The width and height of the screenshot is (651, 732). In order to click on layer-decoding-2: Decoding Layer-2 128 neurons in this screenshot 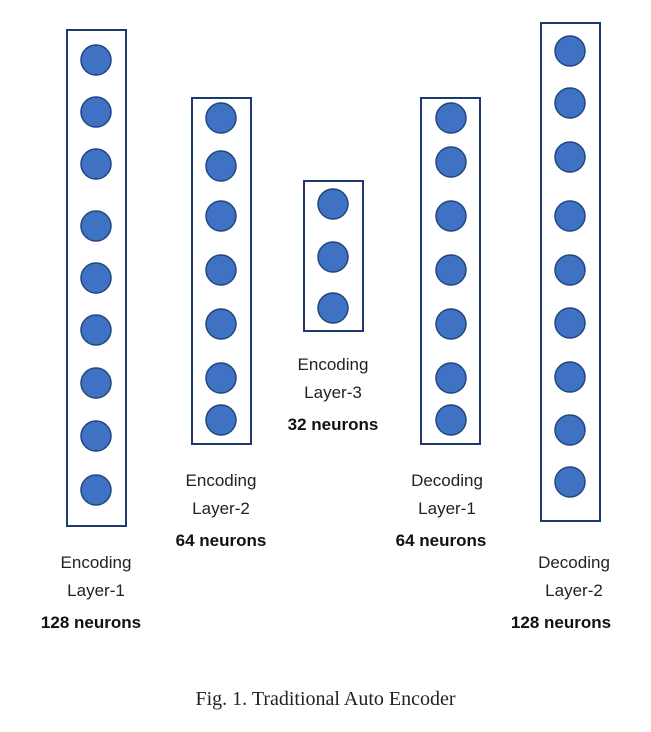, I will do `click(561, 327)`.